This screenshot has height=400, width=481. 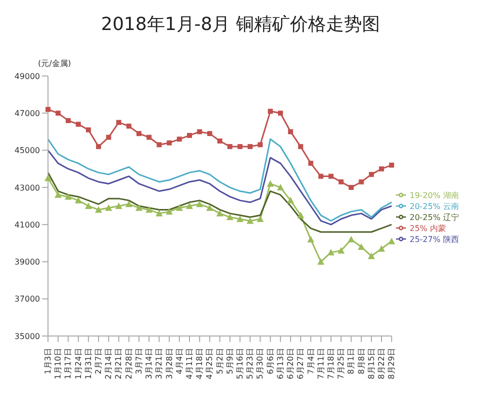 What do you see at coordinates (149, 364) in the screenshot?
I see `x-tick-label: 3月14日` at bounding box center [149, 364].